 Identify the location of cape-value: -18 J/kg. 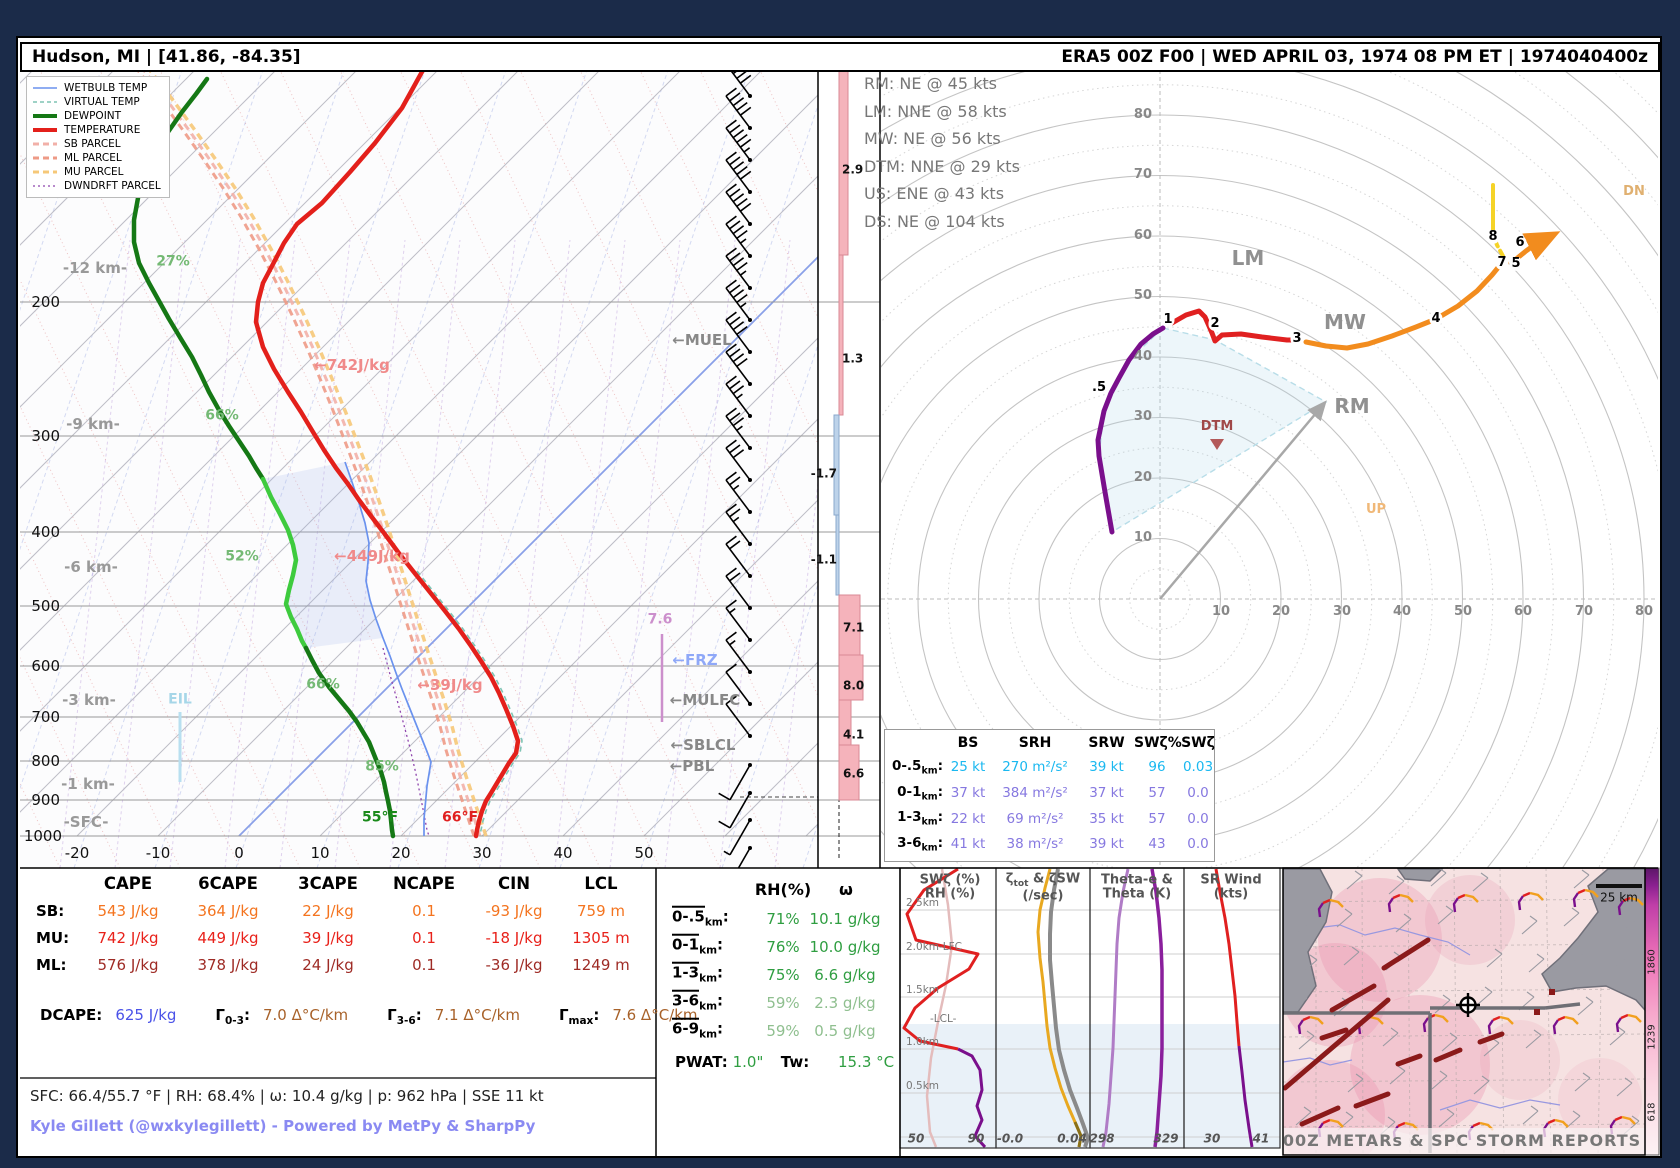
(514, 938).